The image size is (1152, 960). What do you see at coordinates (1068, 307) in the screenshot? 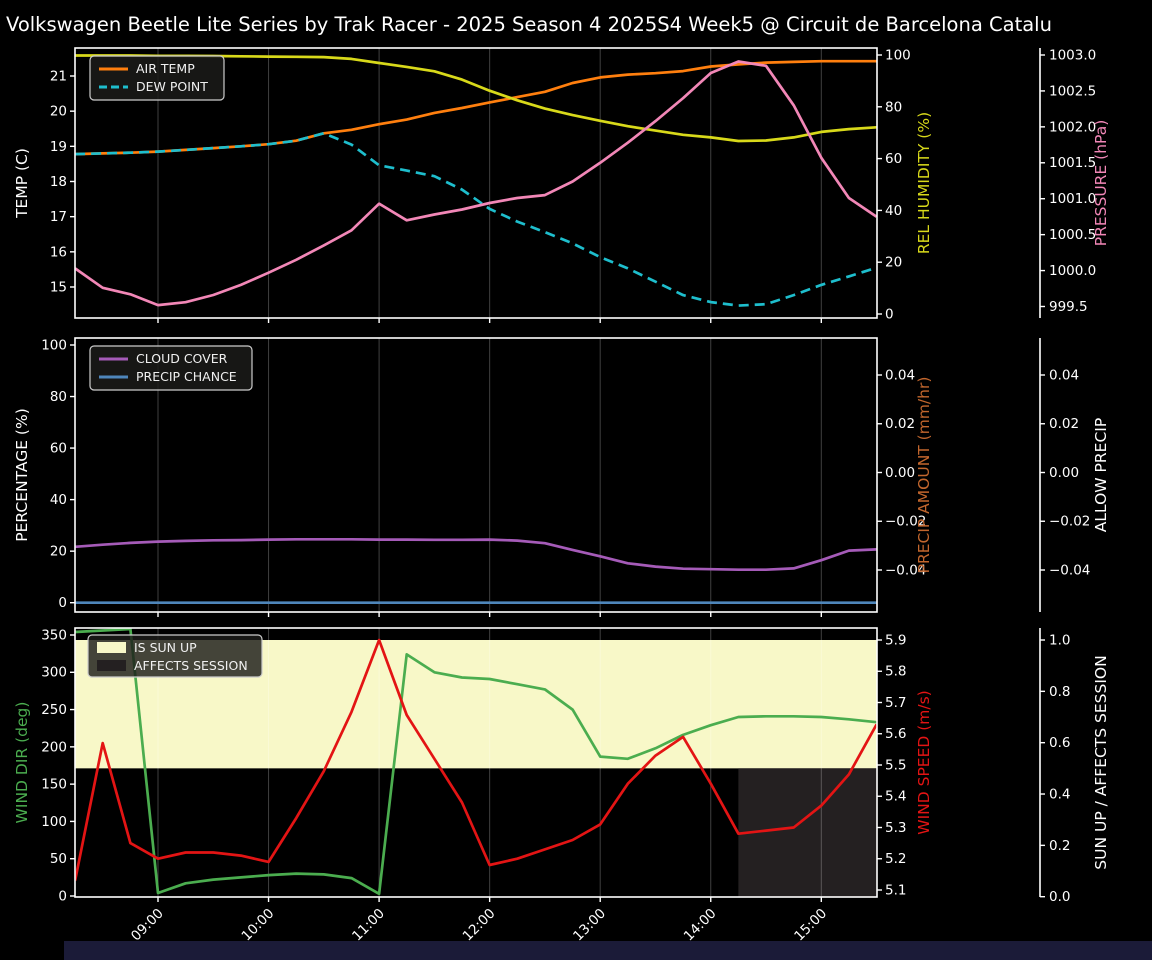
I see `tick-label: 999.5` at bounding box center [1068, 307].